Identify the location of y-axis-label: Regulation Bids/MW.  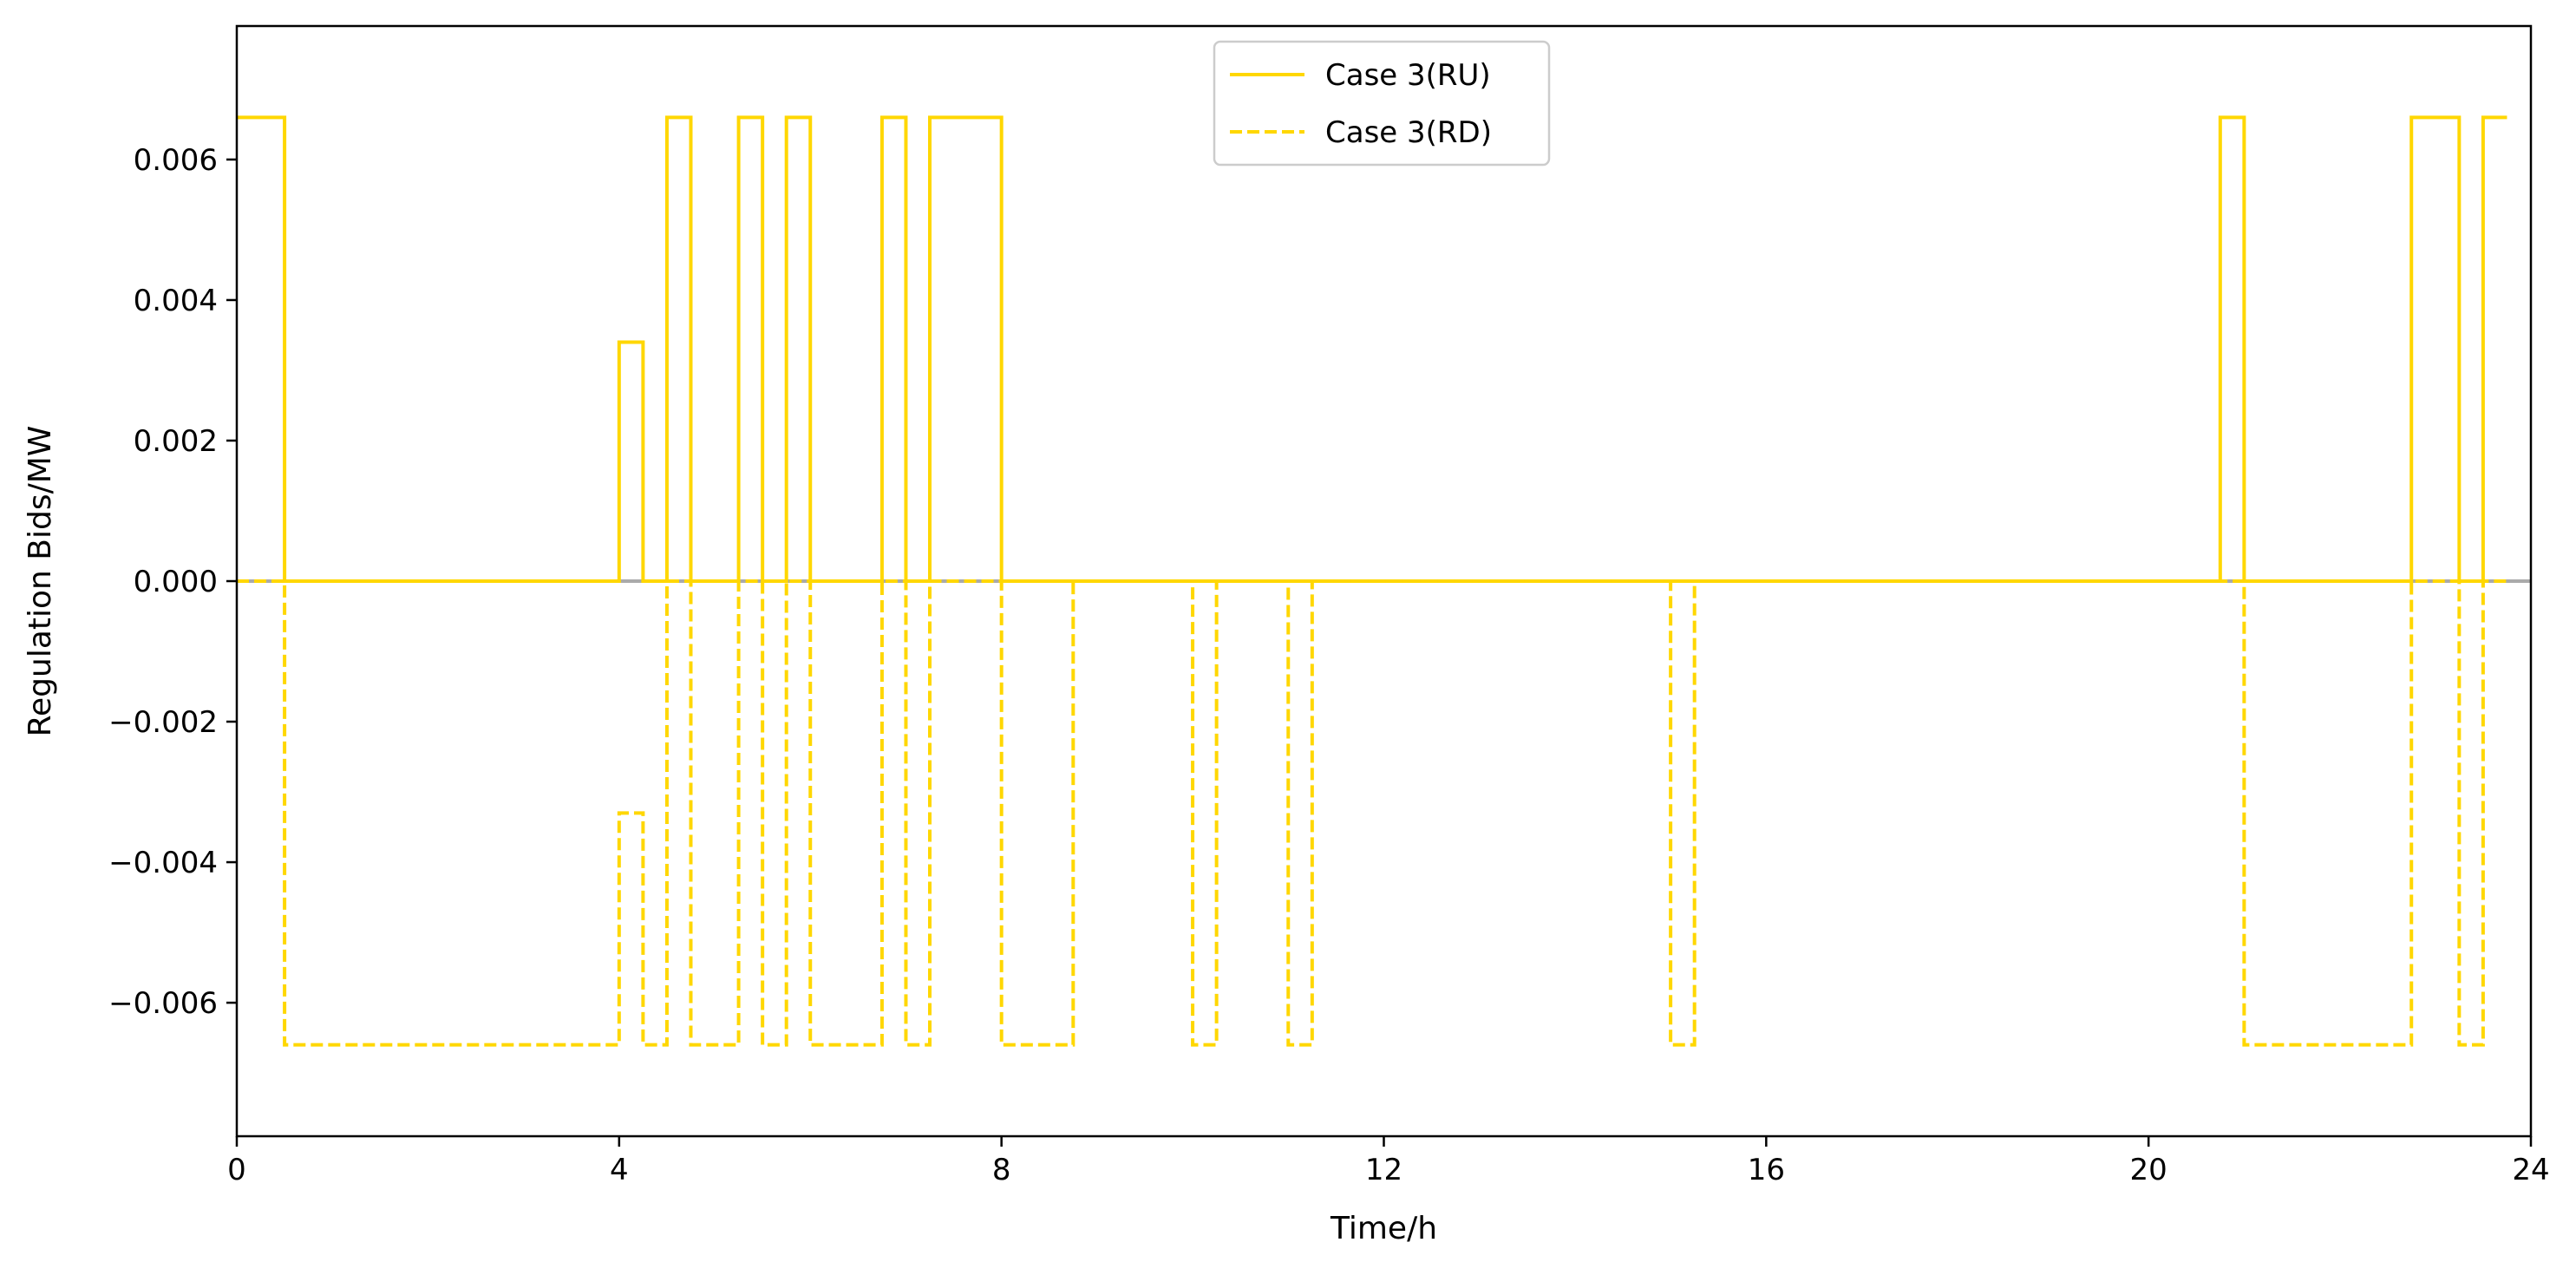
(40, 581).